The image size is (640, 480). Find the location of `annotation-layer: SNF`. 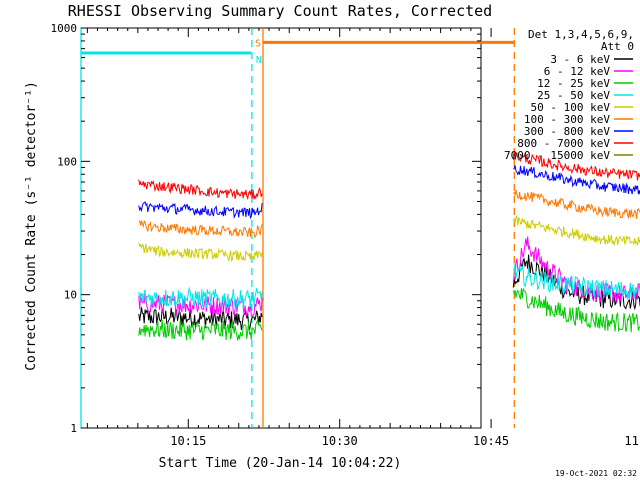

annotation-layer: SNF is located at coordinates (298, 52).